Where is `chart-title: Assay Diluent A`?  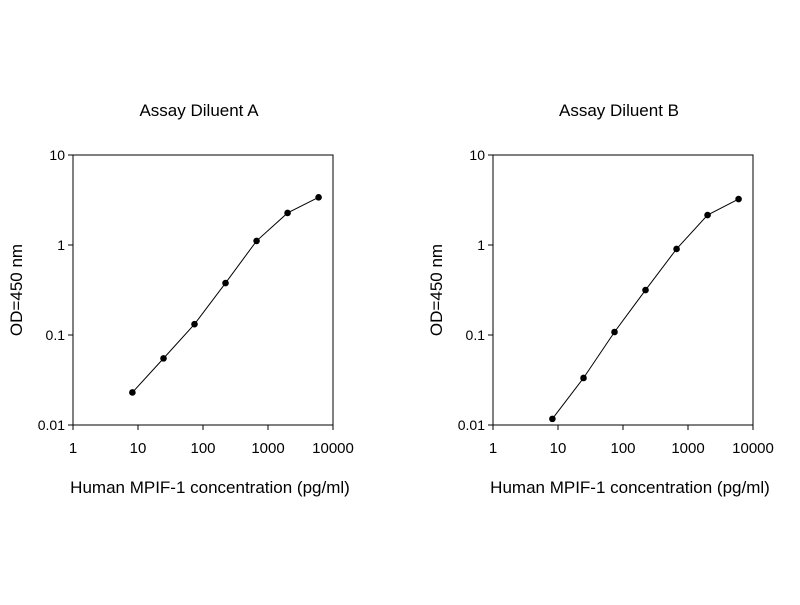
chart-title: Assay Diluent A is located at coordinates (199, 110).